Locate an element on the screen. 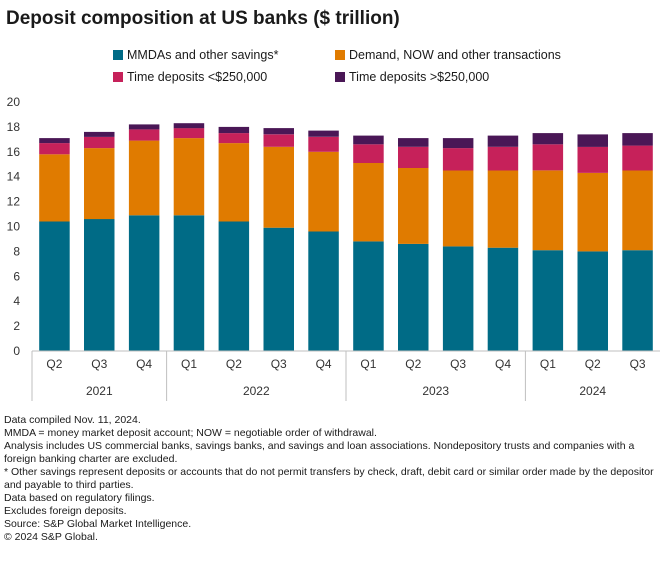 The width and height of the screenshot is (660, 571). legend-item-demand: Demand, NOW and other transactions is located at coordinates (448, 55).